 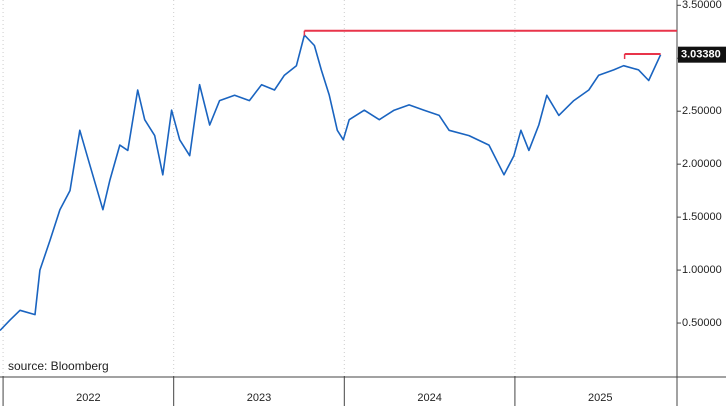 What do you see at coordinates (702, 323) in the screenshot?
I see `y-tick-label: 0.50000` at bounding box center [702, 323].